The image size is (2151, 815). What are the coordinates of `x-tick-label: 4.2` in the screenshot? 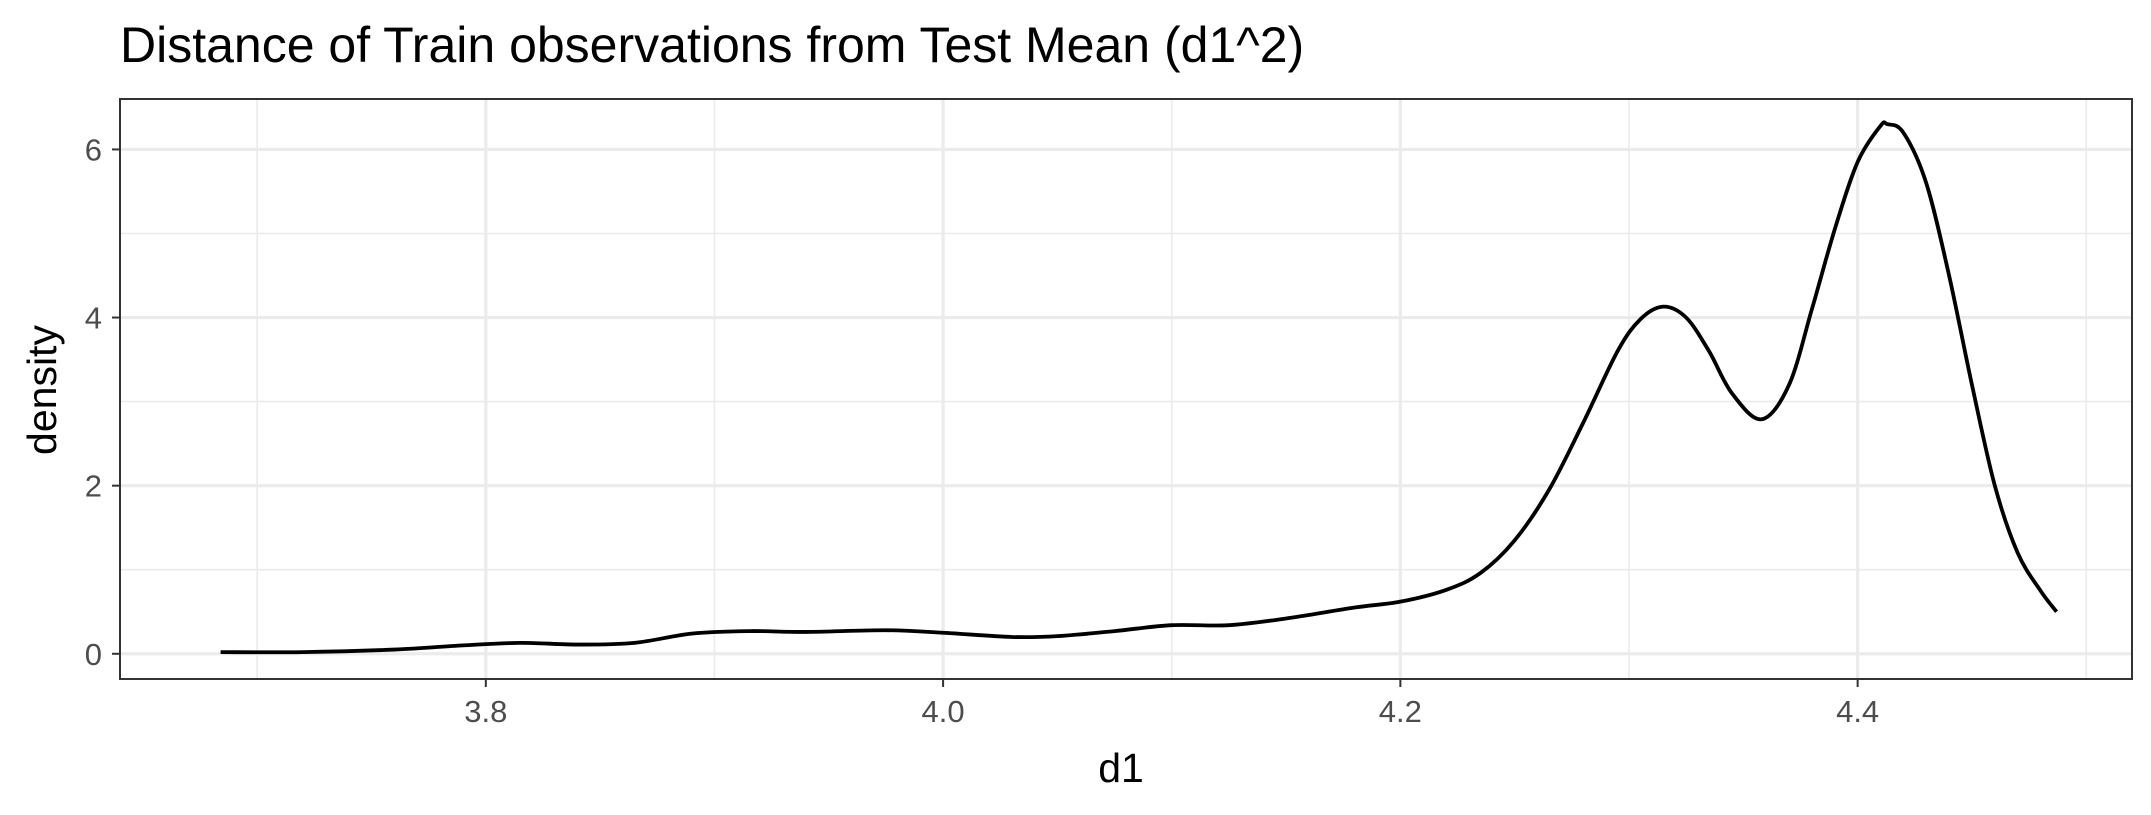 It's located at (1400, 711).